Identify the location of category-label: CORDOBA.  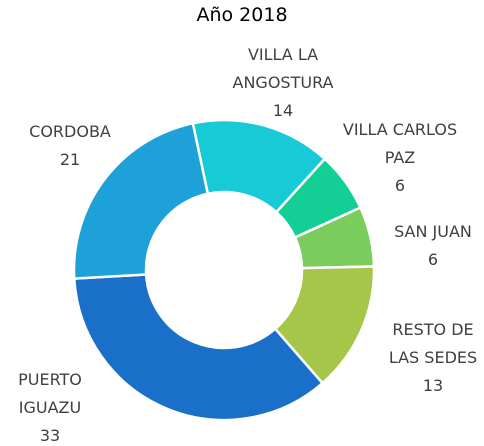
(70, 131).